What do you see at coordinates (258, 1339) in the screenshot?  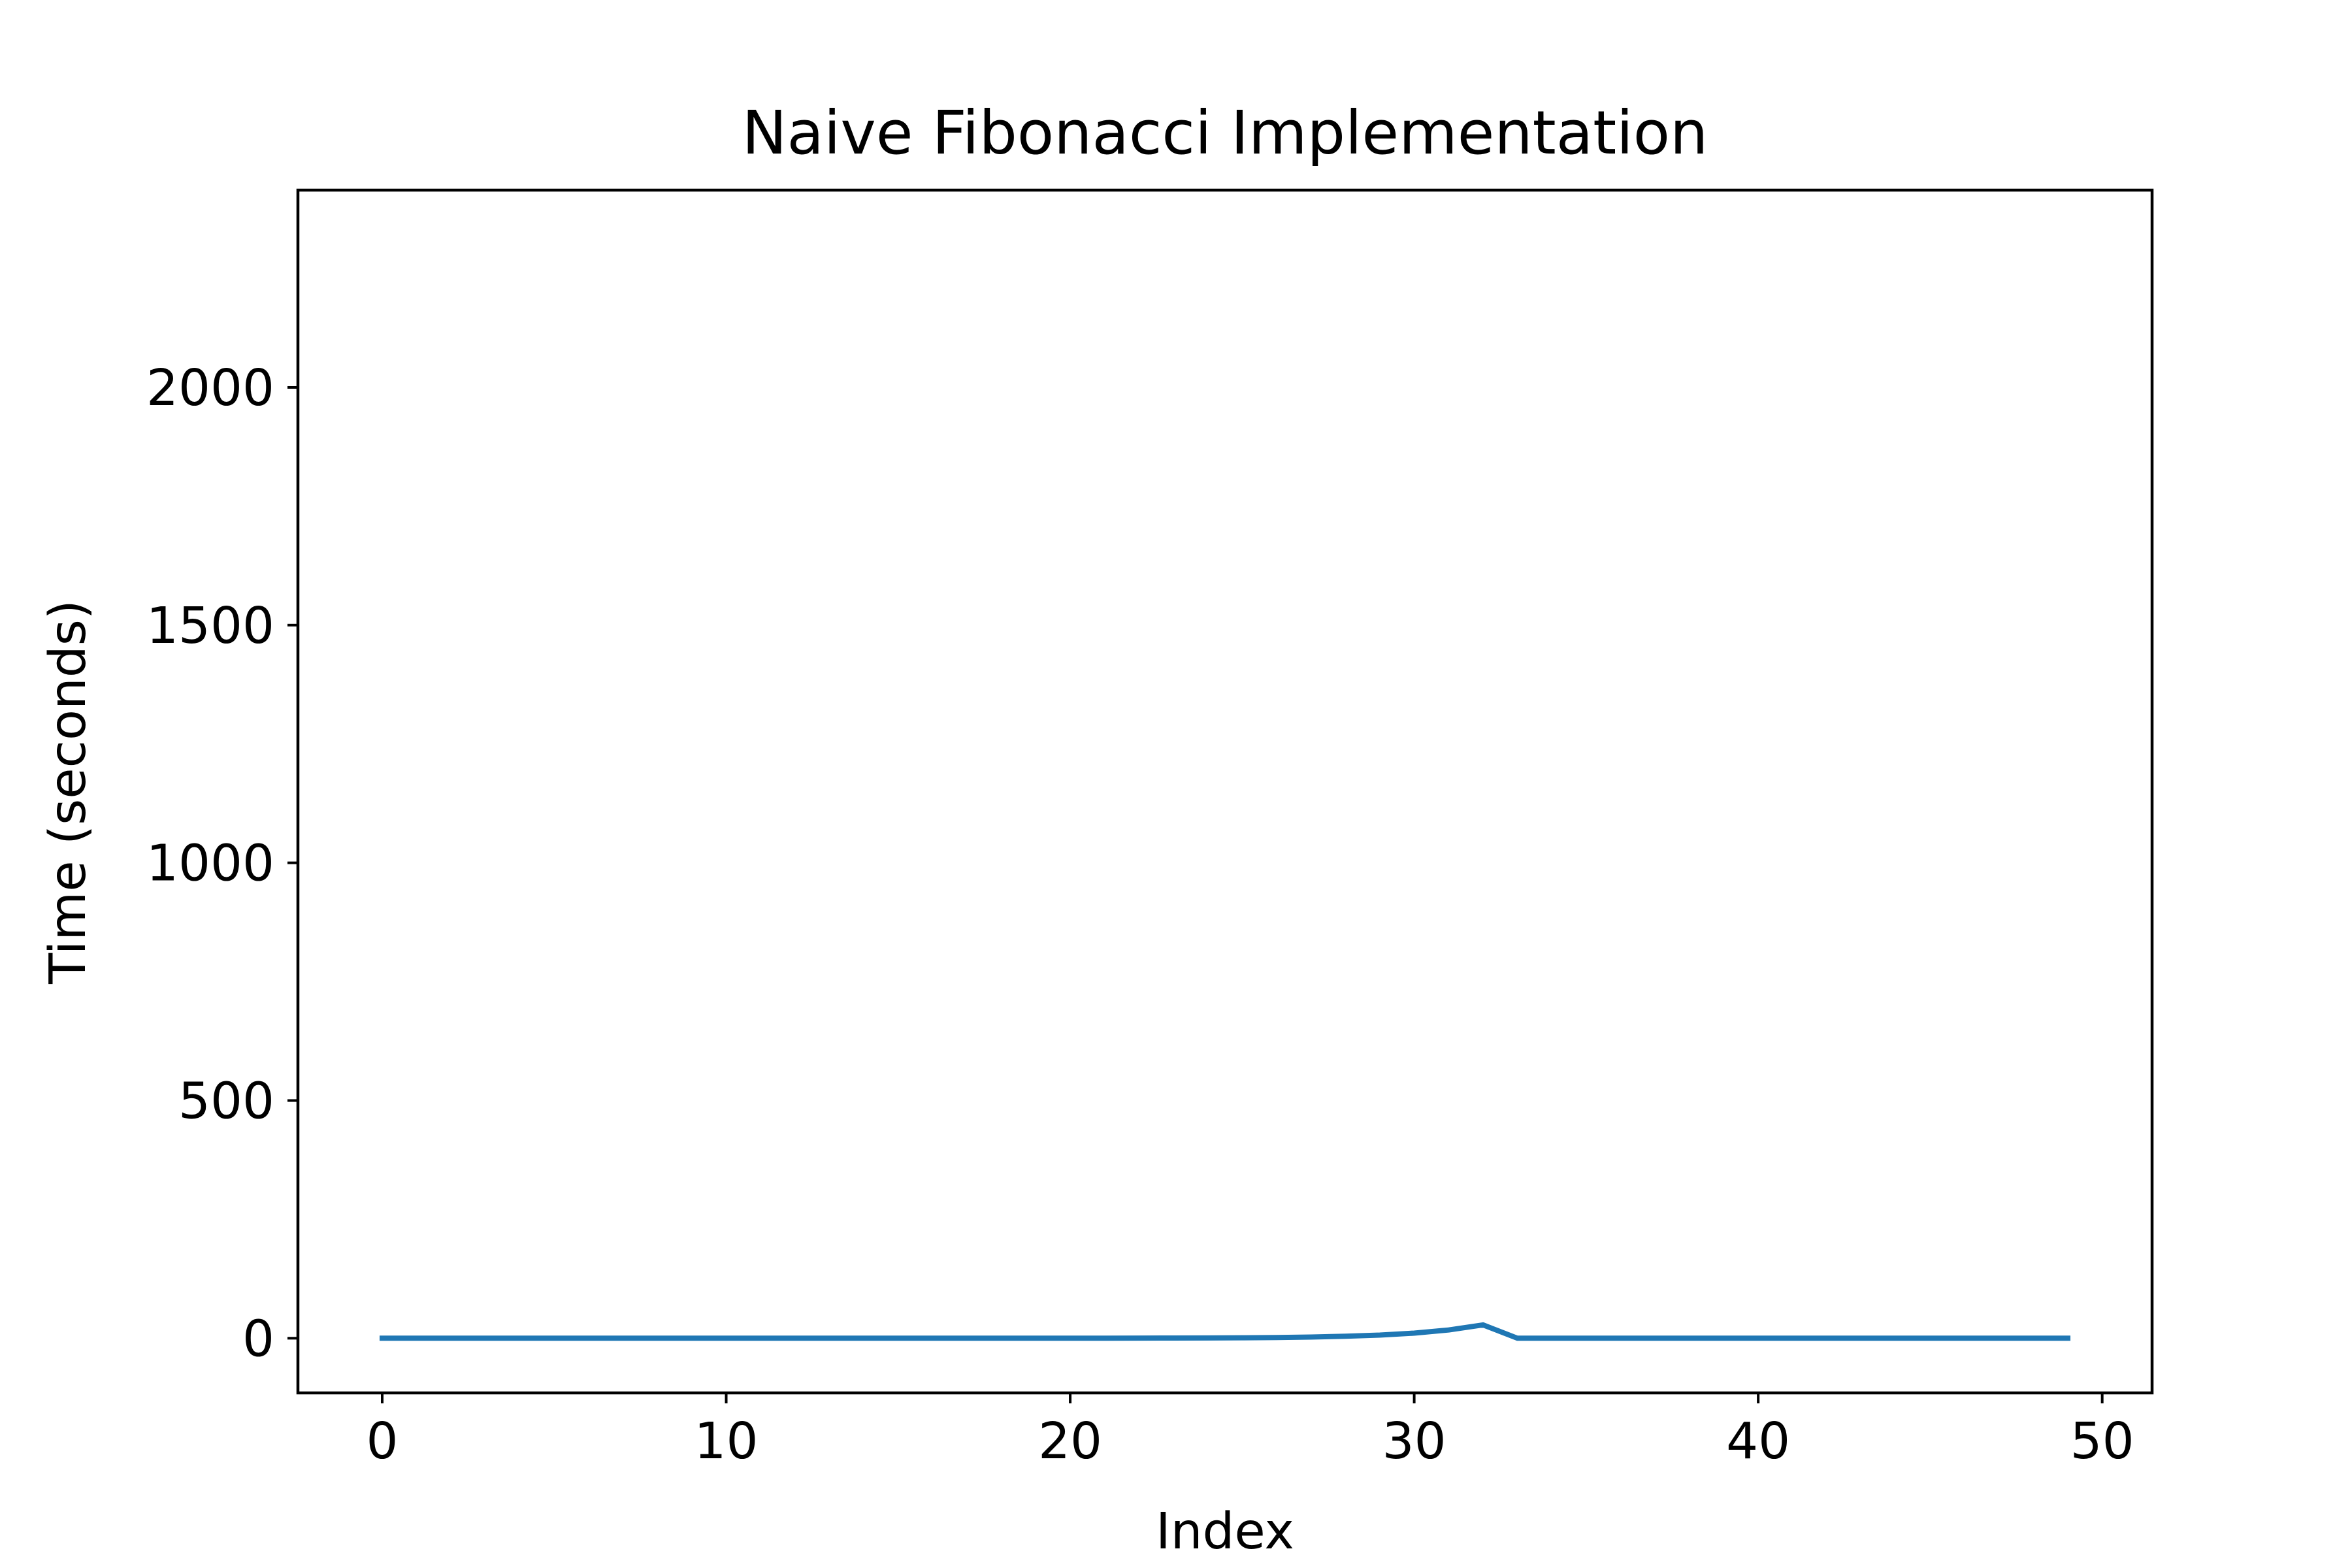 I see `y-tick-label: 0` at bounding box center [258, 1339].